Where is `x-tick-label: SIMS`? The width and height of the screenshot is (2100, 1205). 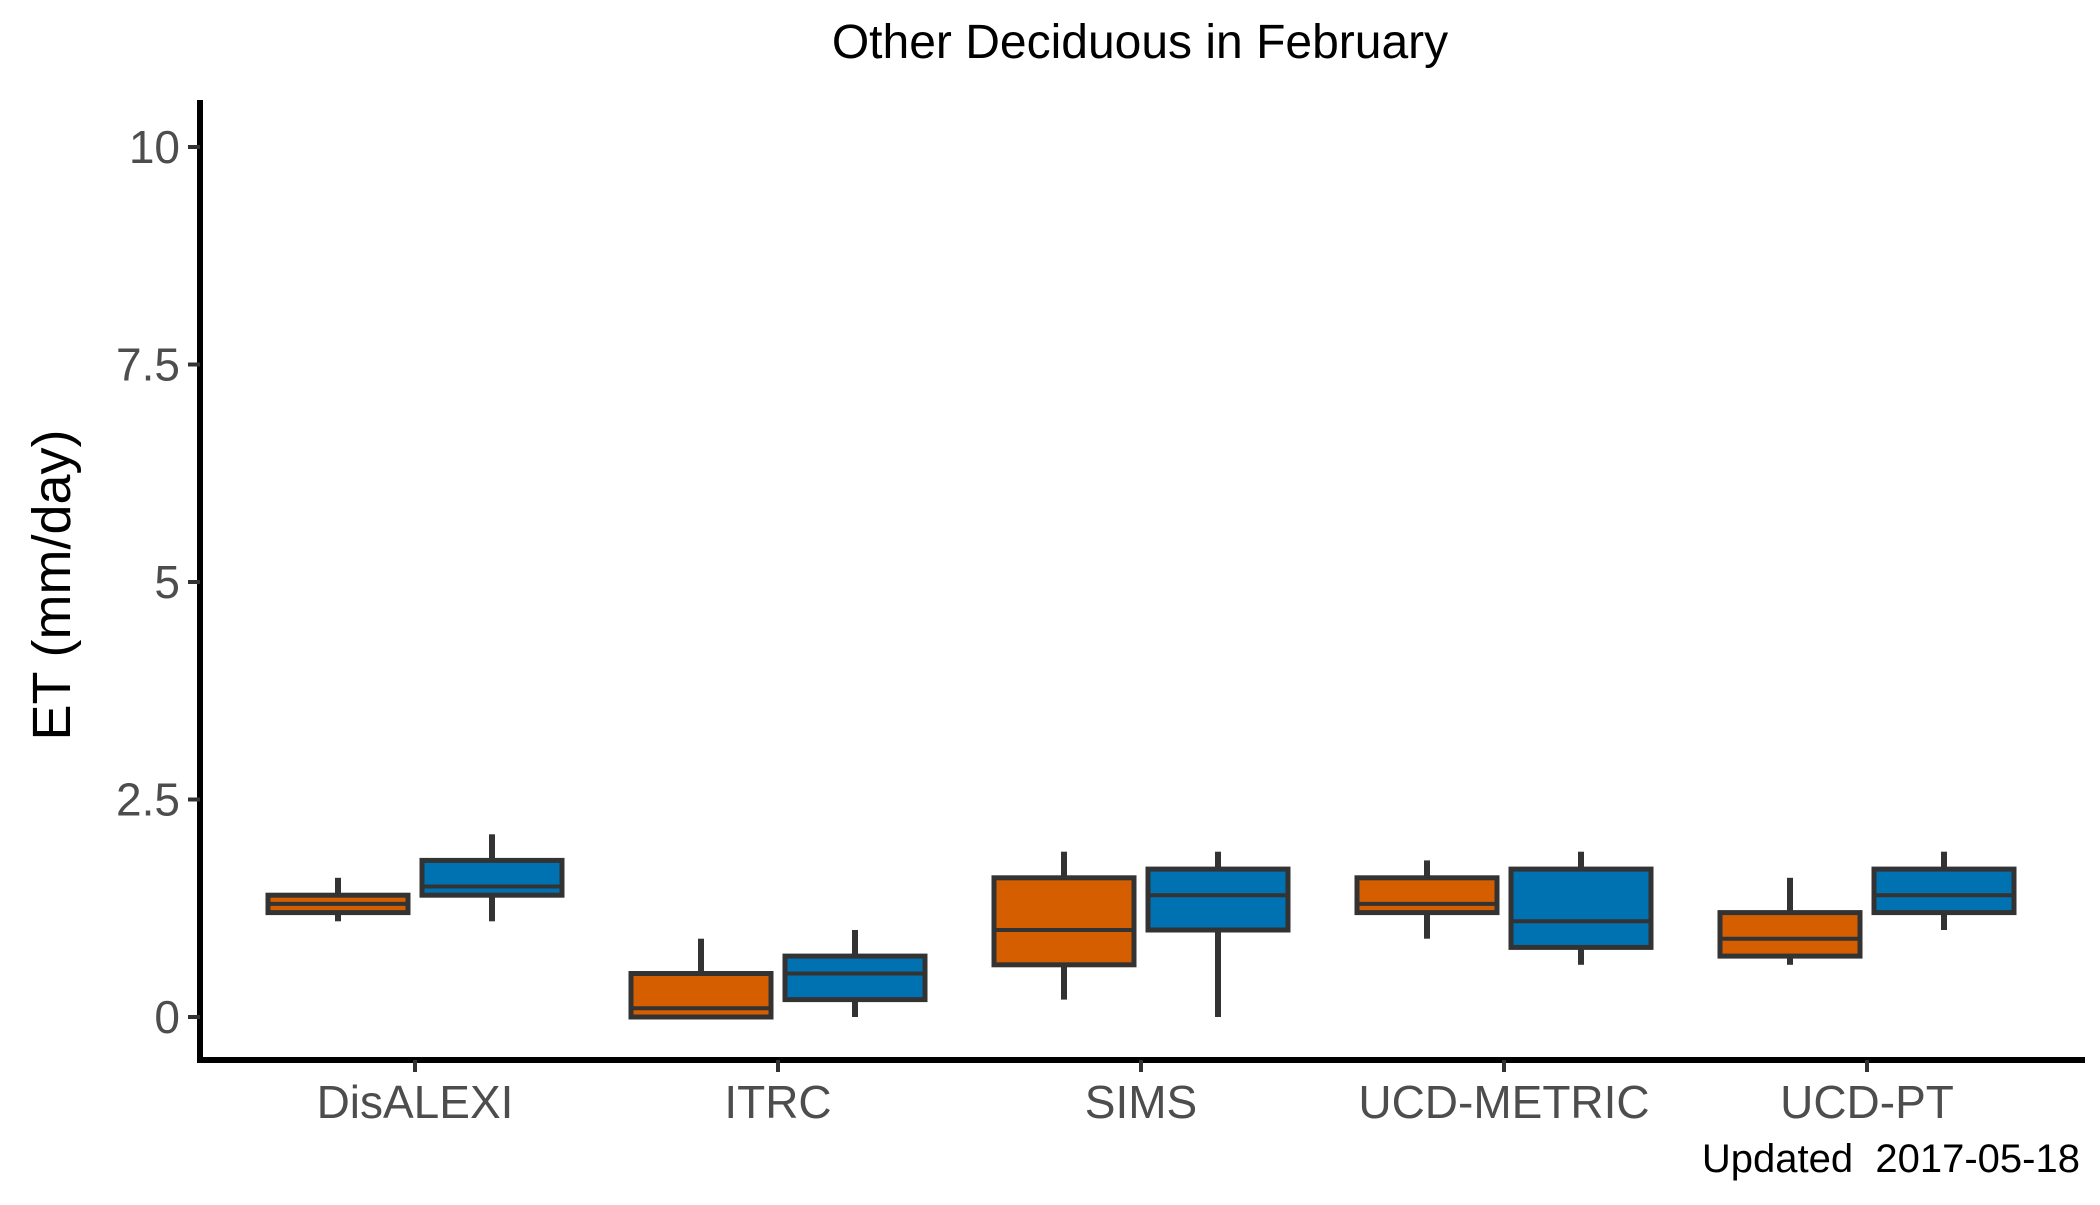
x-tick-label: SIMS is located at coordinates (1141, 1102).